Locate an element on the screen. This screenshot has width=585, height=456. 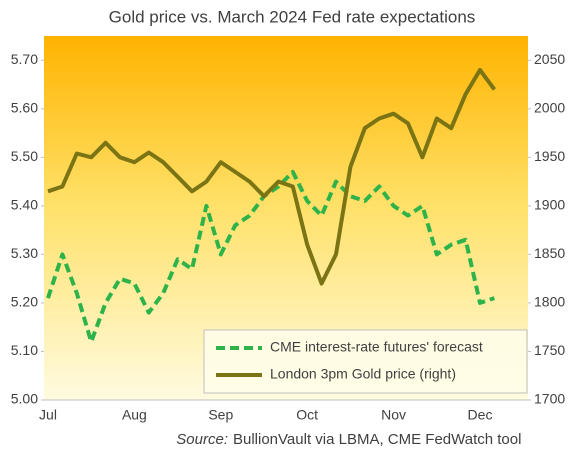
x-tick-label: Oct is located at coordinates (307, 415).